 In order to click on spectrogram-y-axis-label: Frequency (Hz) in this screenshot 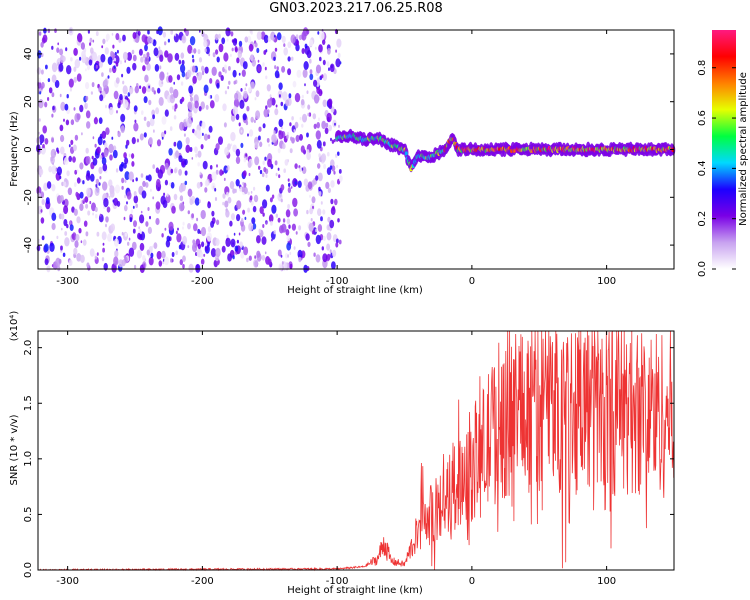, I will do `click(14, 149)`.